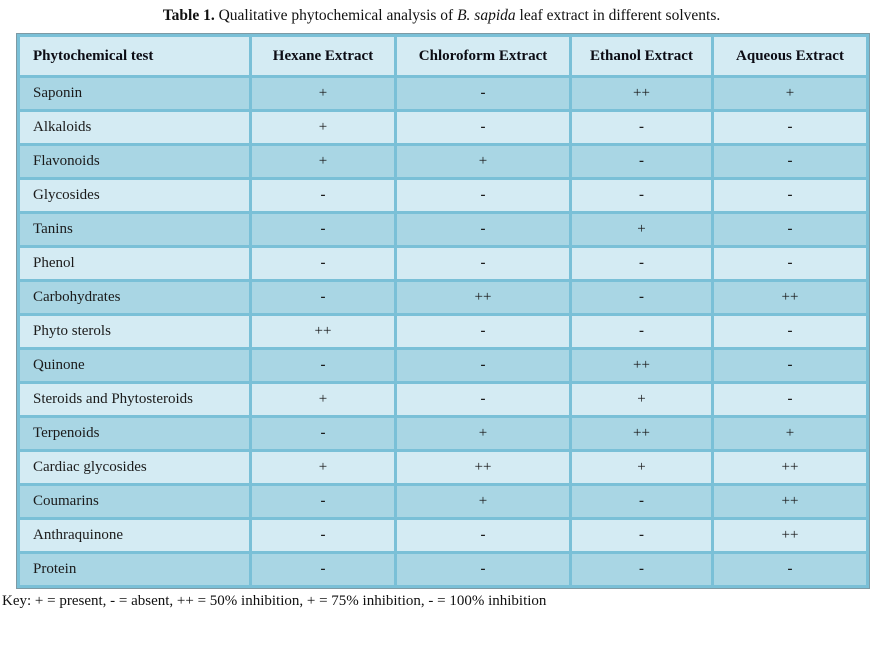 This screenshot has width=883, height=657. What do you see at coordinates (134, 569) in the screenshot?
I see `phytochemical-name: Protein` at bounding box center [134, 569].